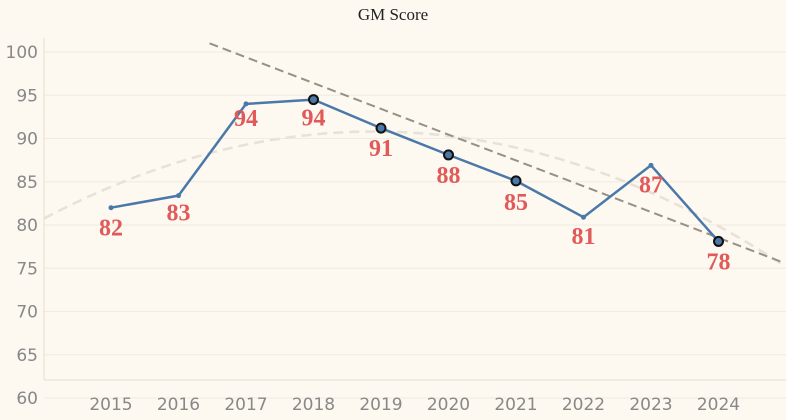 This screenshot has height=420, width=786. Describe the element at coordinates (381, 149) in the screenshot. I see `data-label: 91` at that location.